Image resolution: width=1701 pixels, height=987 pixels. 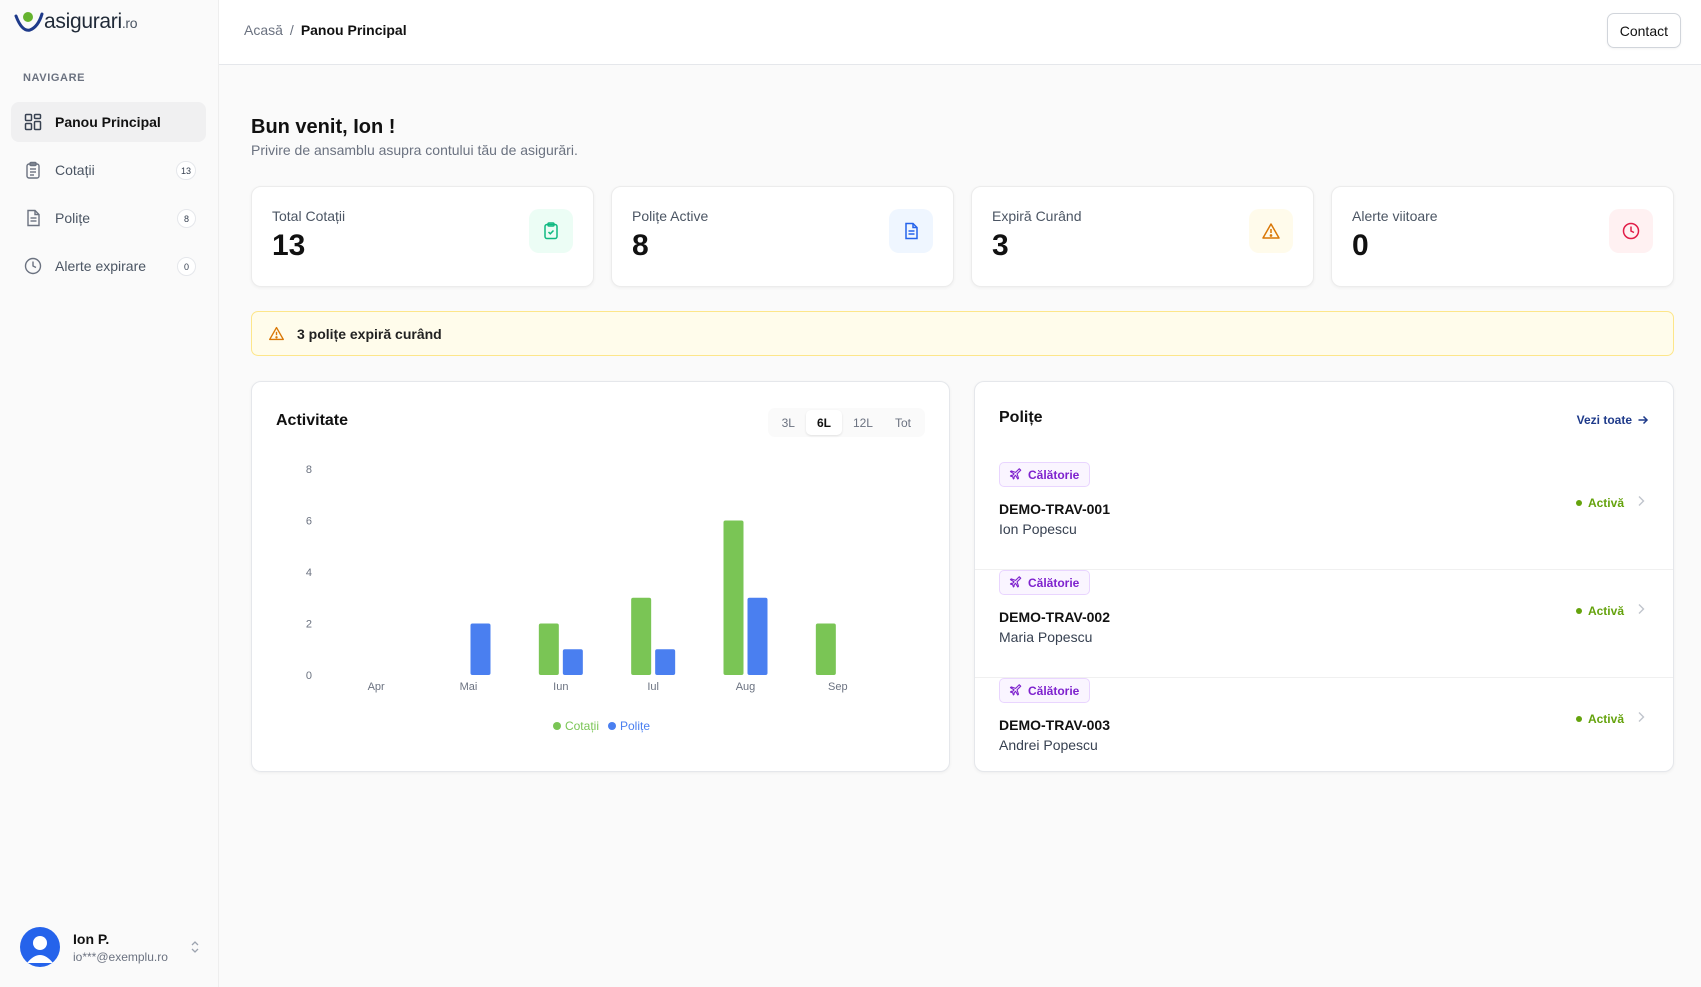 What do you see at coordinates (469, 687) in the screenshot?
I see `x-tick-label: Mai` at bounding box center [469, 687].